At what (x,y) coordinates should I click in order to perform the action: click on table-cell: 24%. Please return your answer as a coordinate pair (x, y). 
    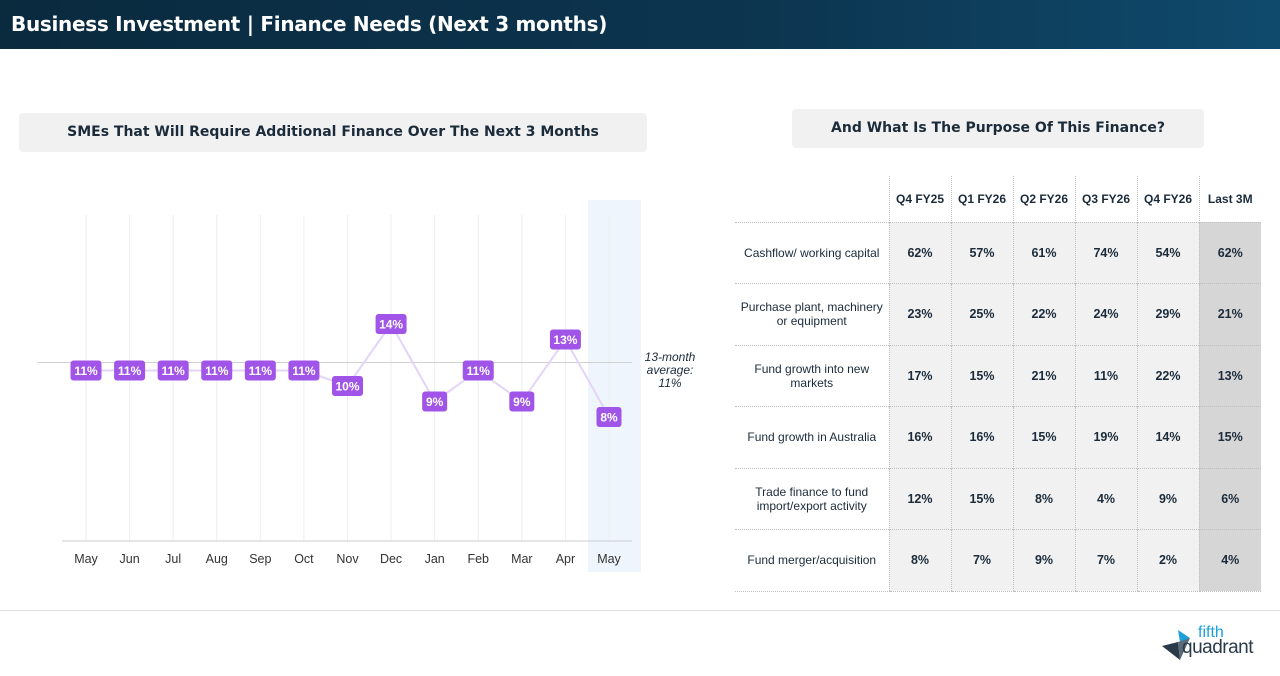
    Looking at the image, I should click on (1105, 314).